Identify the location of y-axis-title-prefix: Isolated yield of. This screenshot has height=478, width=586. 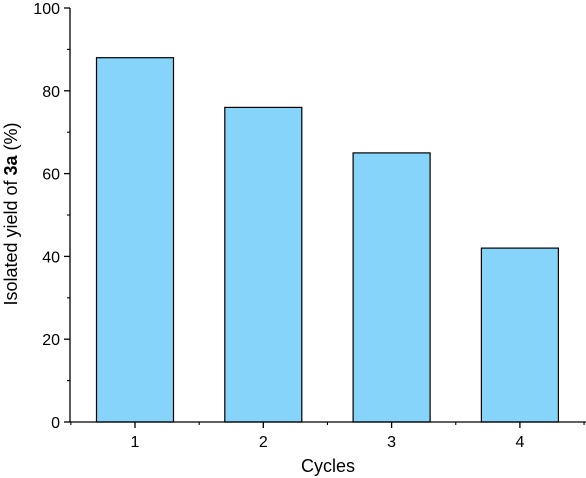
(11, 240).